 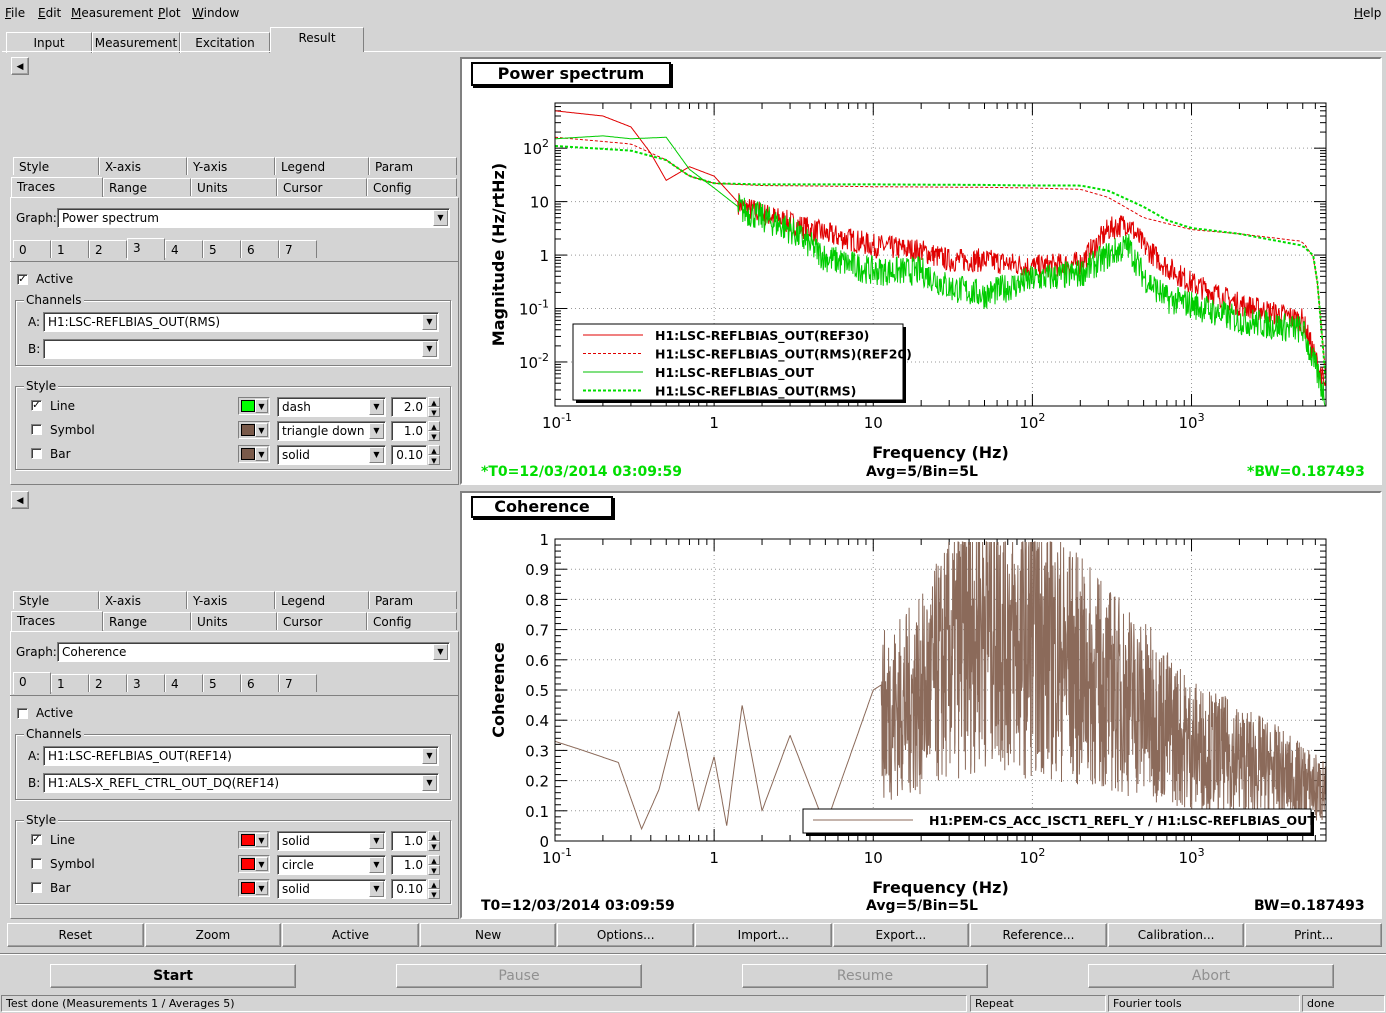 What do you see at coordinates (331, 455) in the screenshot?
I see `bar-style-select: solid ▼` at bounding box center [331, 455].